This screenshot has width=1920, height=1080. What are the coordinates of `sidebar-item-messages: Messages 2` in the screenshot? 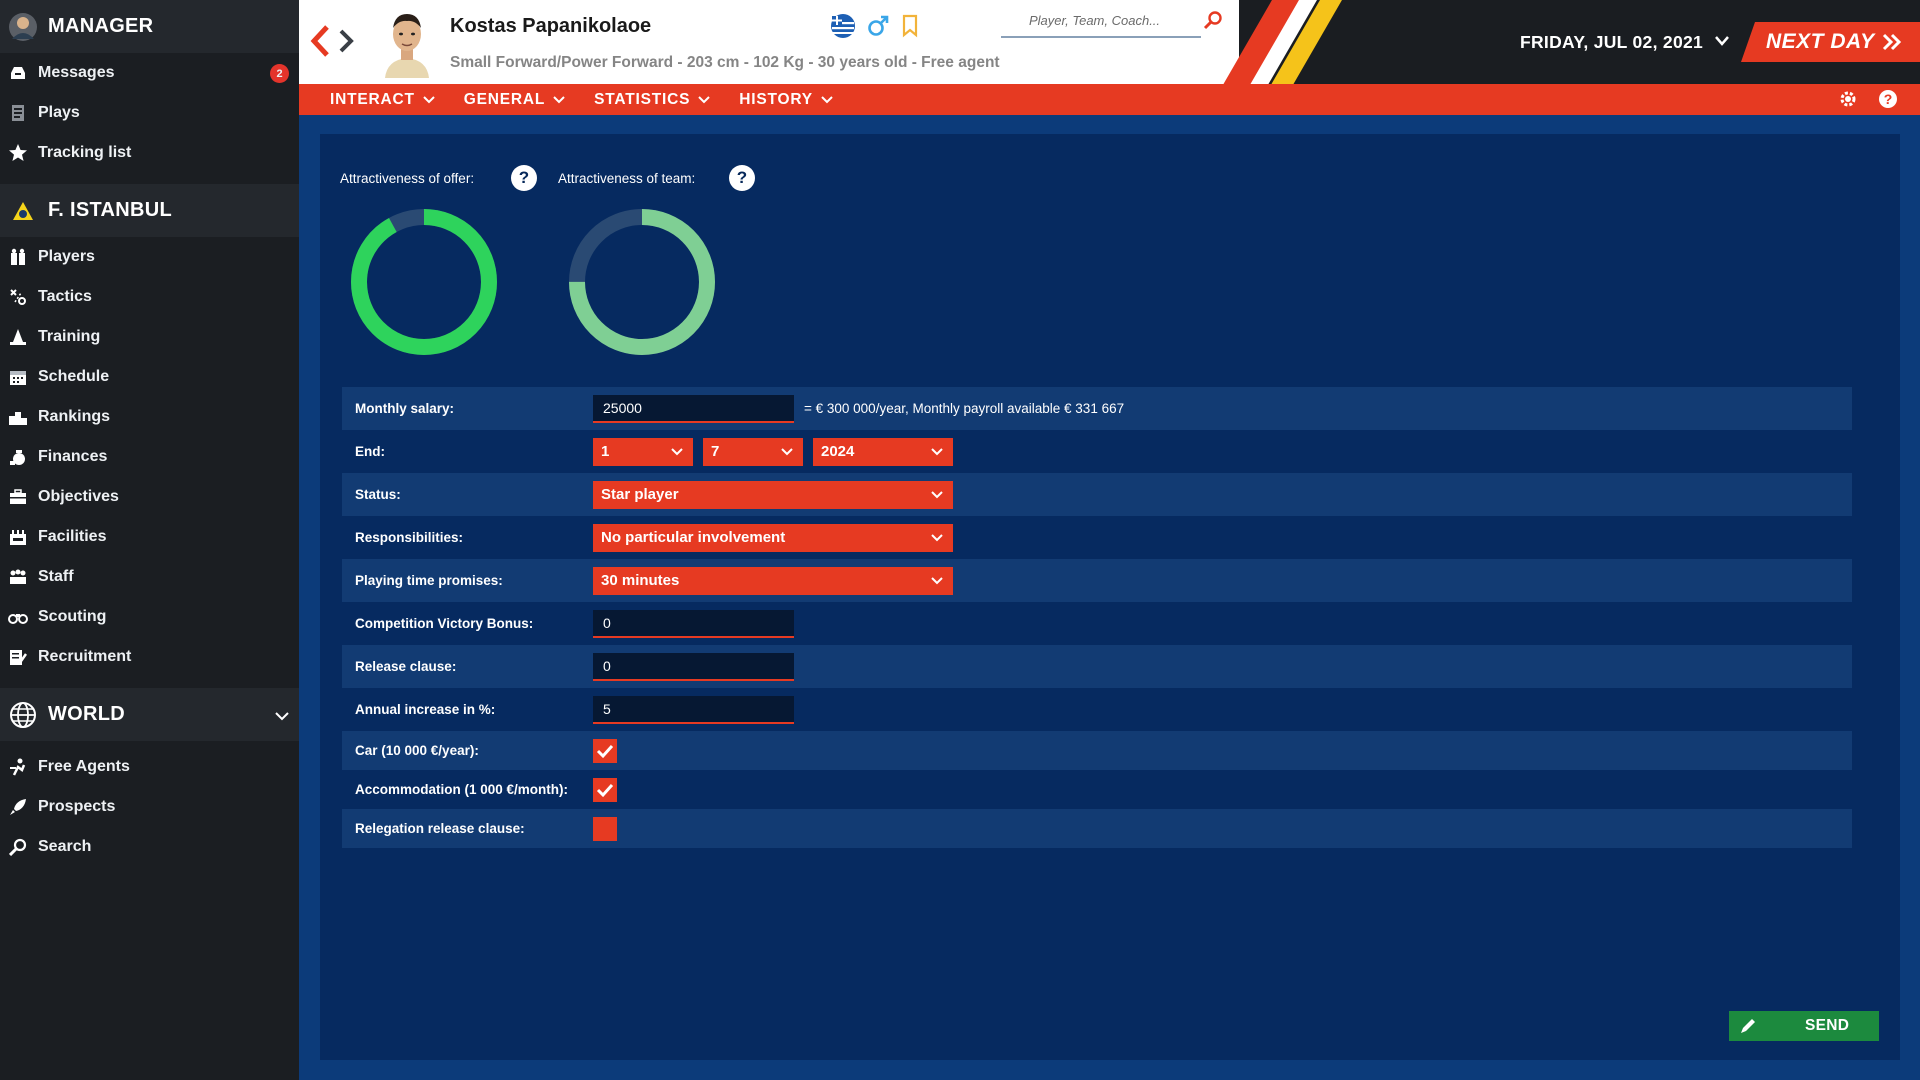 It's located at (149, 73).